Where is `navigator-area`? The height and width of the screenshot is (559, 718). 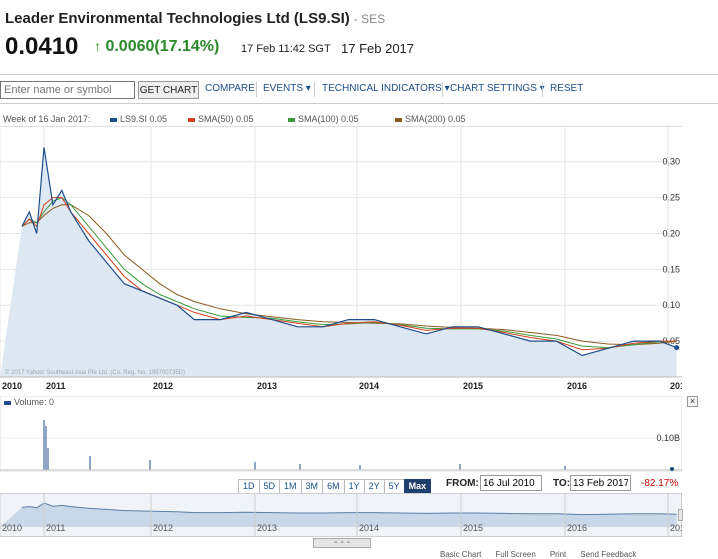 navigator-area is located at coordinates (338, 515).